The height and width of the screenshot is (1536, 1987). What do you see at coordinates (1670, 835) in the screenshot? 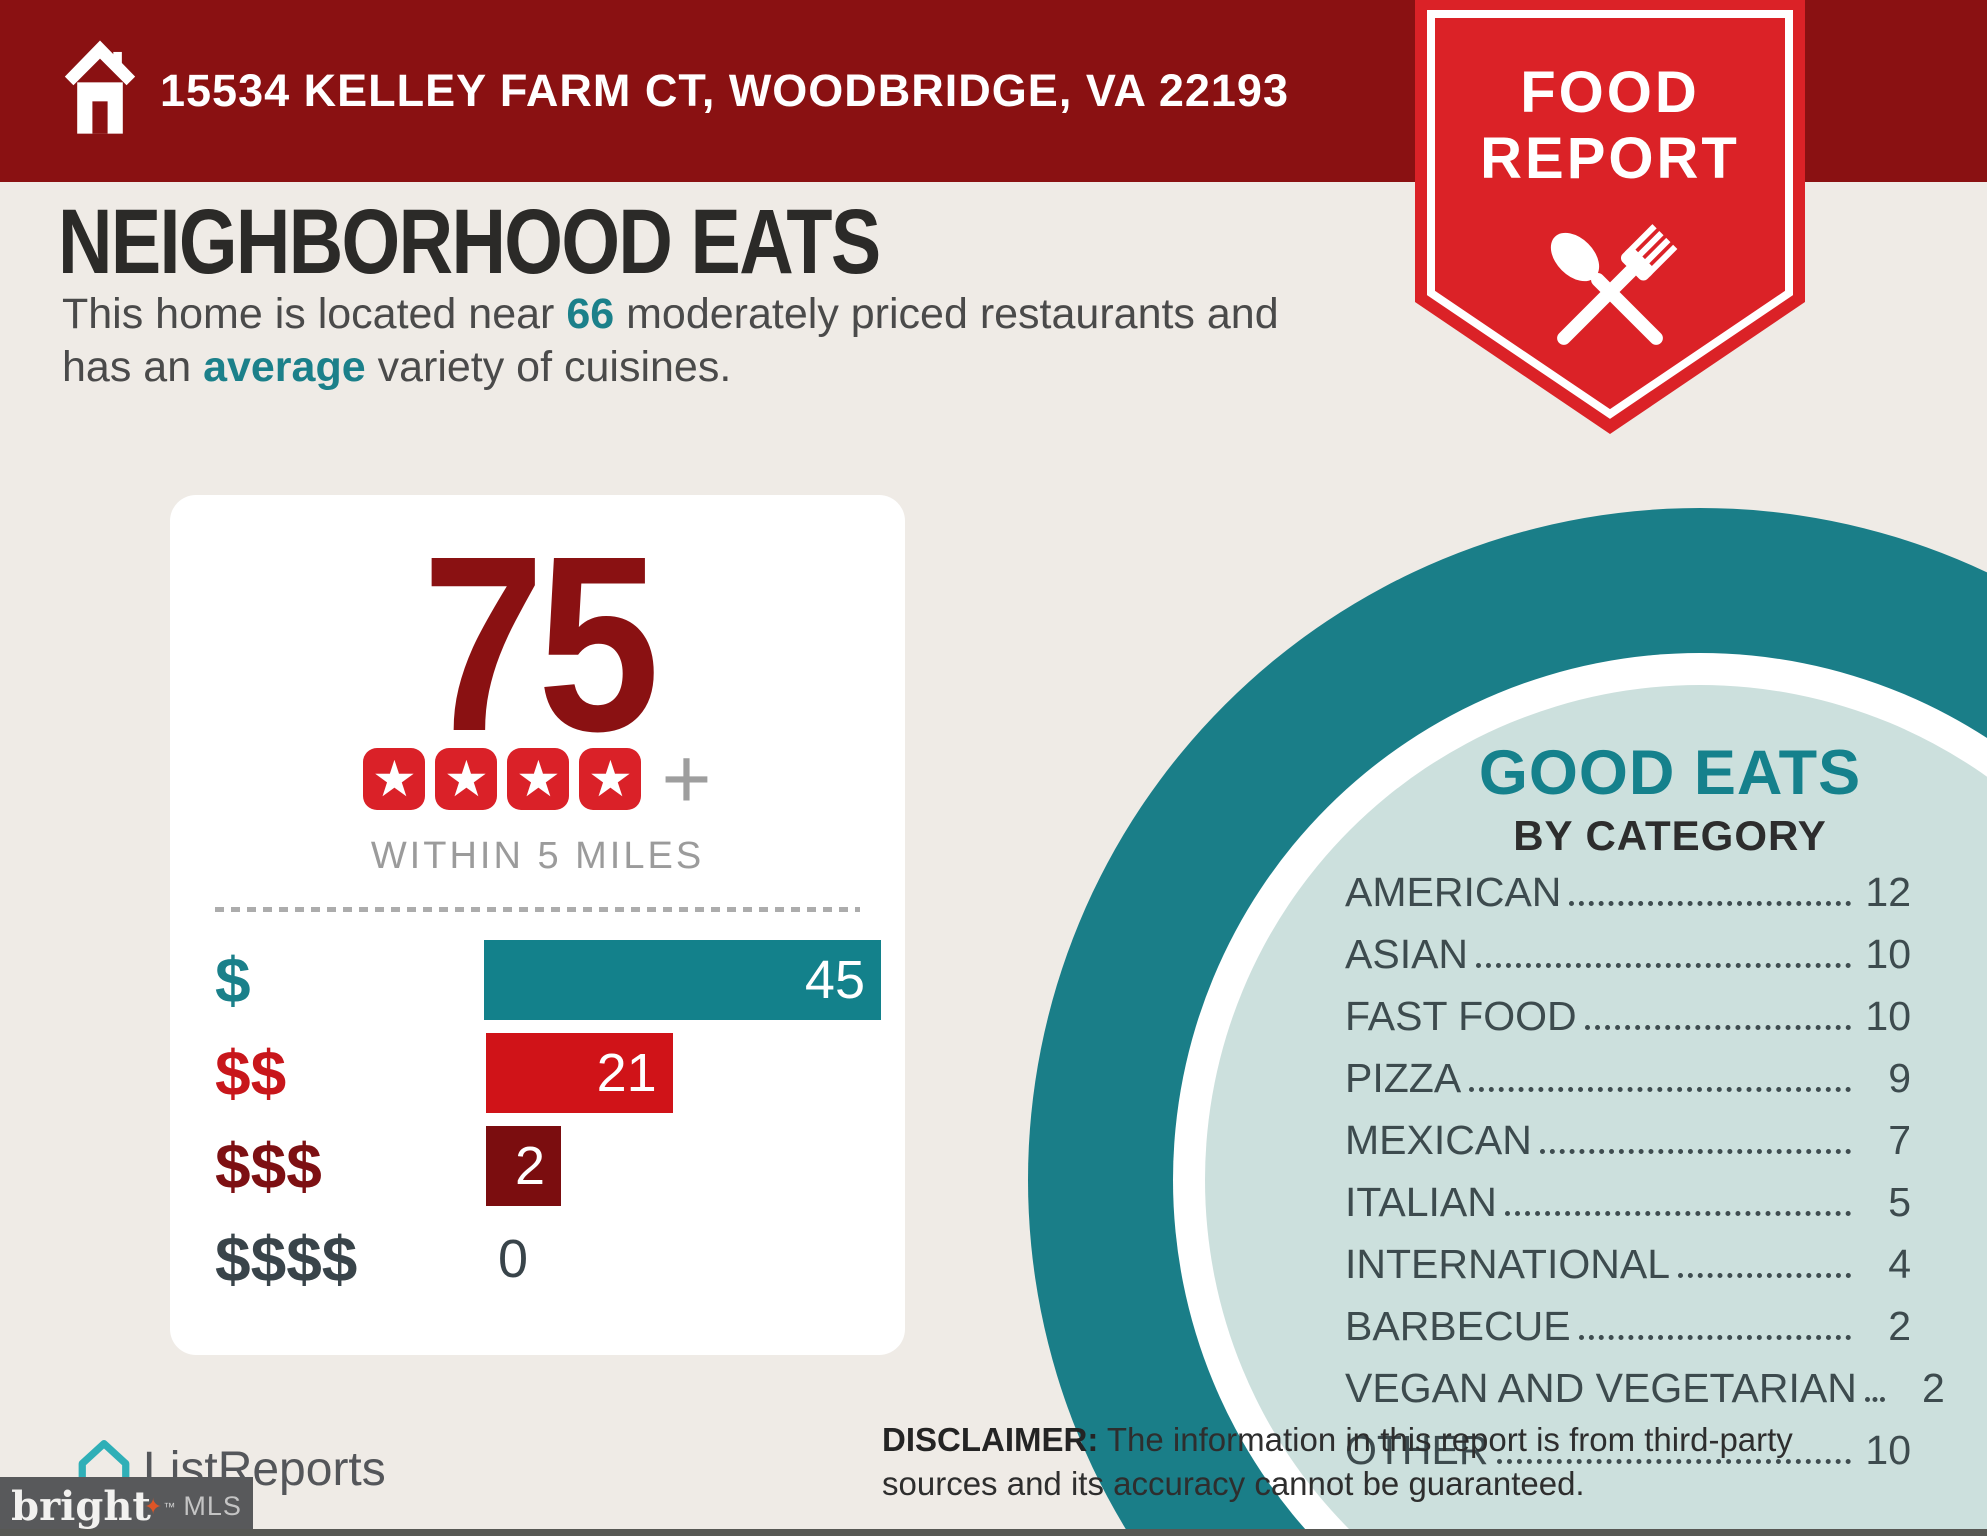
I see `good-eats-subtitle: BY CATEGORY` at bounding box center [1670, 835].